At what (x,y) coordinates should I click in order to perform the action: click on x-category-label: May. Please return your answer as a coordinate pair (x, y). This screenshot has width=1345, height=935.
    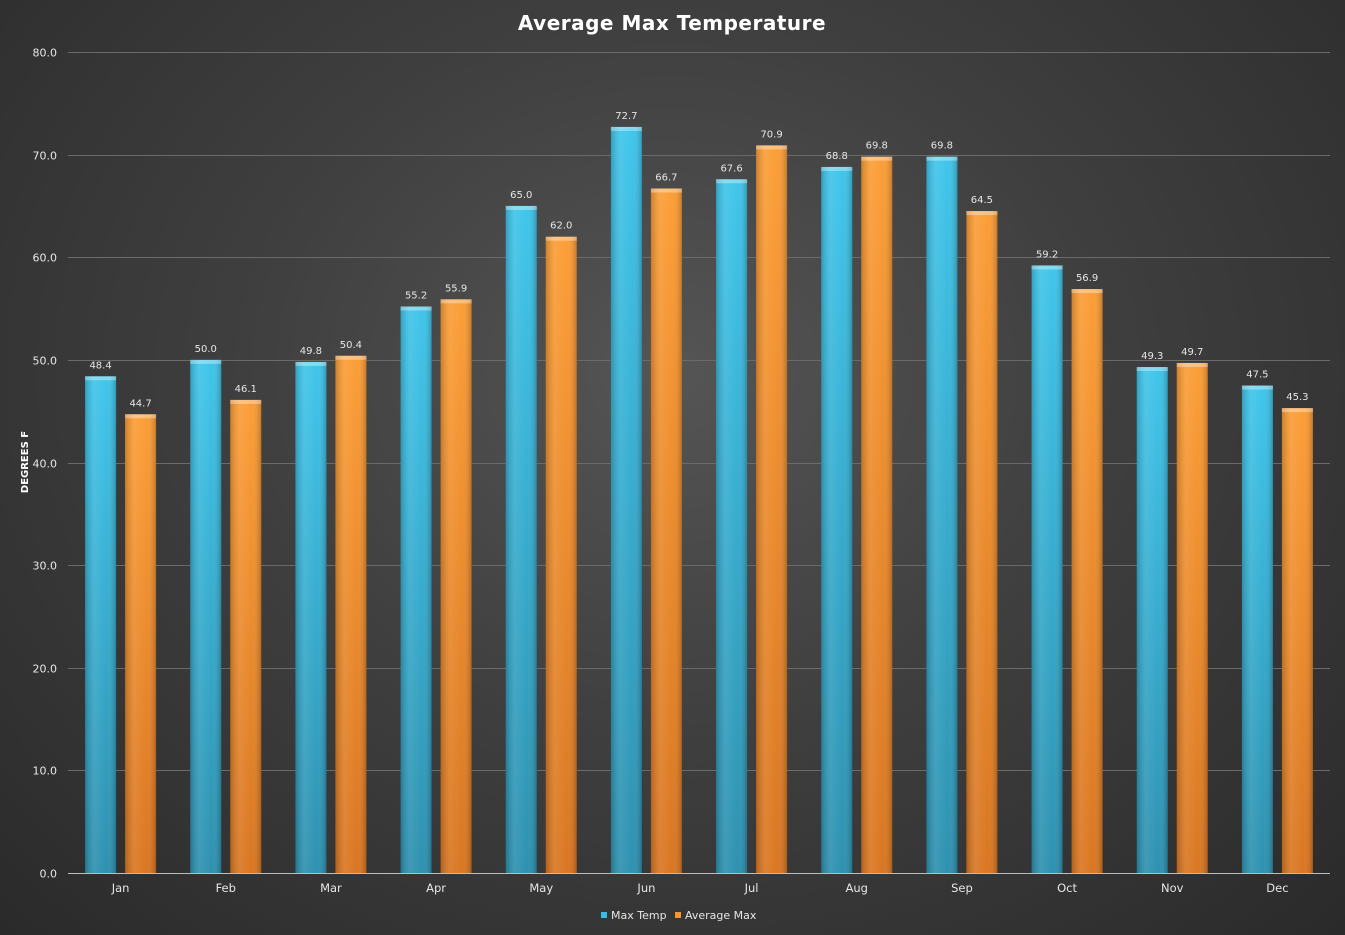
    Looking at the image, I should click on (541, 888).